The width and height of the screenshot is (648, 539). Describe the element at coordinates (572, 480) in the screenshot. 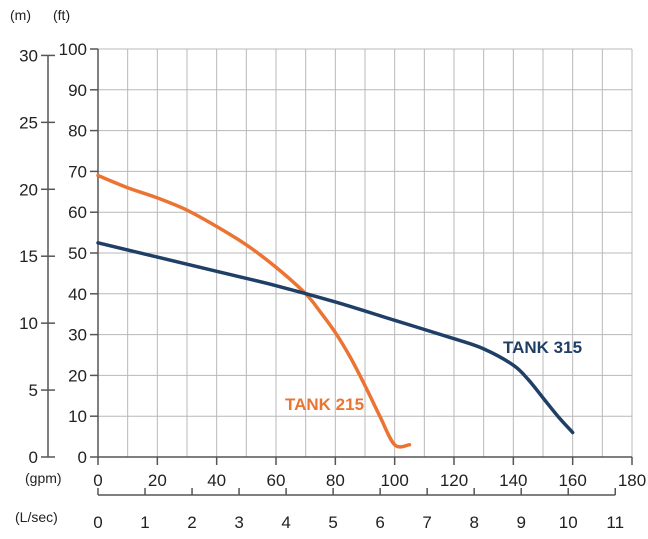

I see `x-gpm-tick-label: 160` at that location.